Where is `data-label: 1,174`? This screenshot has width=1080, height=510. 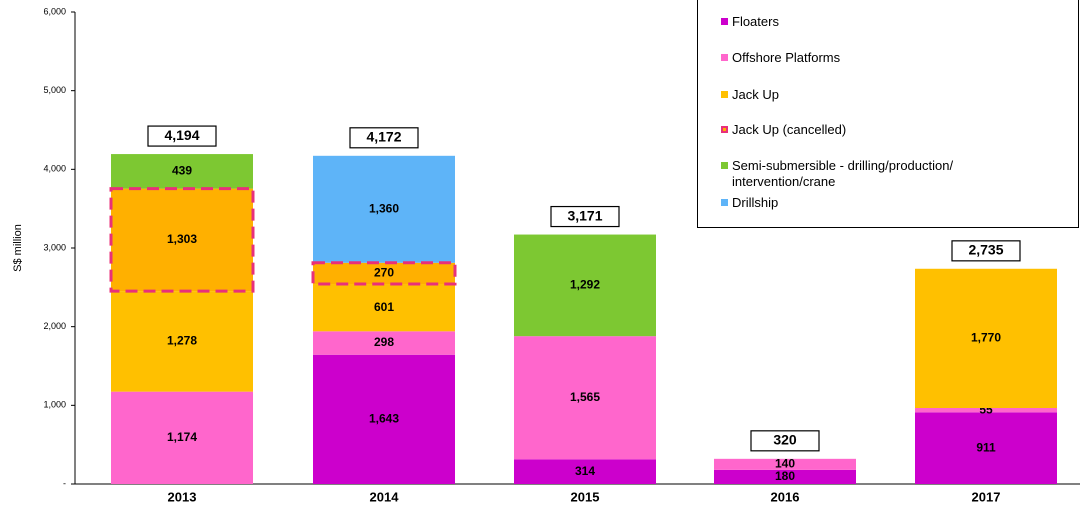 data-label: 1,174 is located at coordinates (182, 437).